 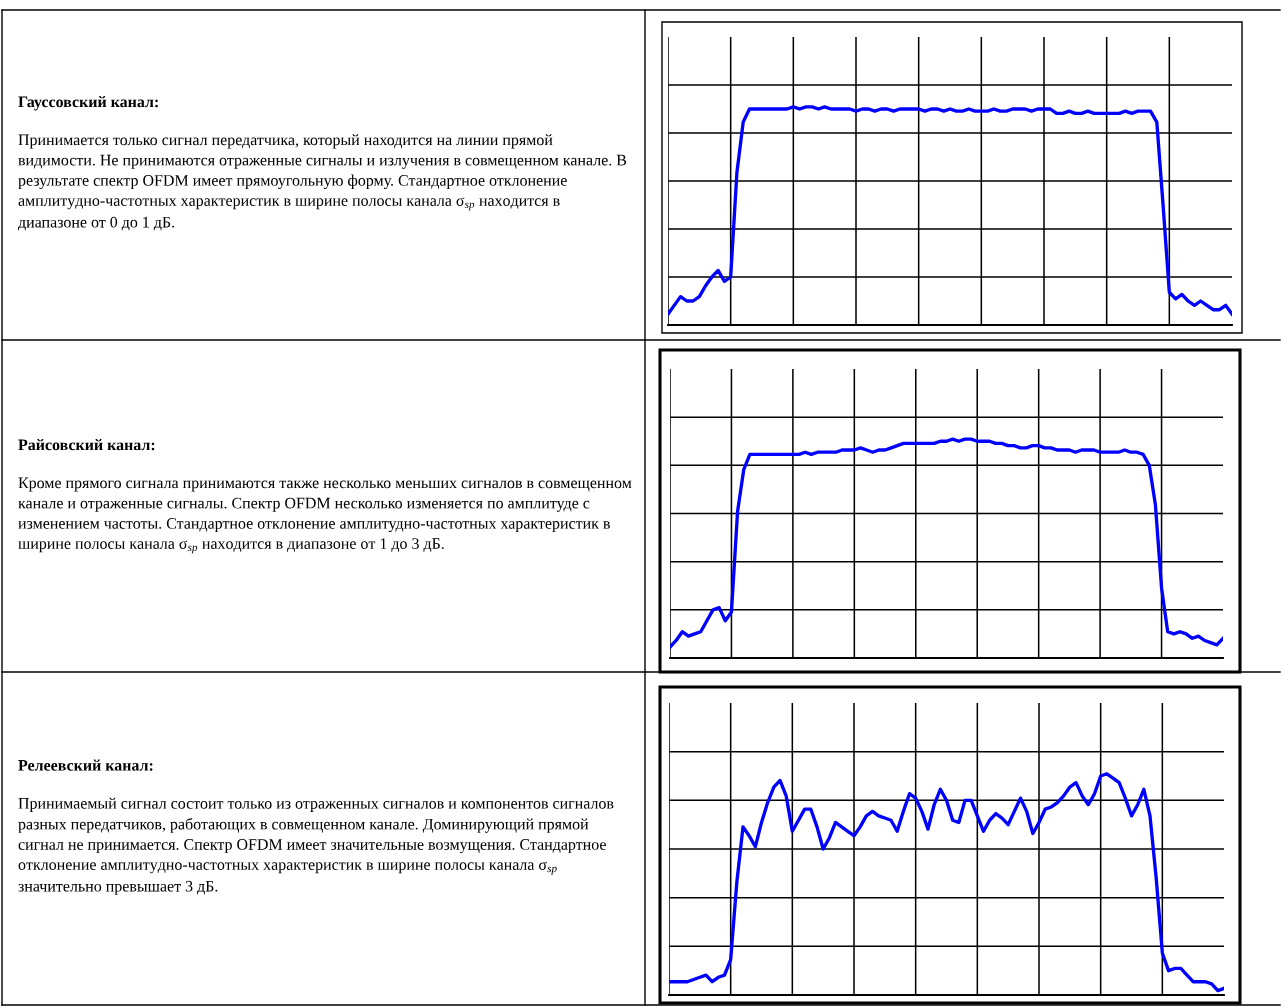 What do you see at coordinates (86, 445) in the screenshot?
I see `text: Райсовский канал:` at bounding box center [86, 445].